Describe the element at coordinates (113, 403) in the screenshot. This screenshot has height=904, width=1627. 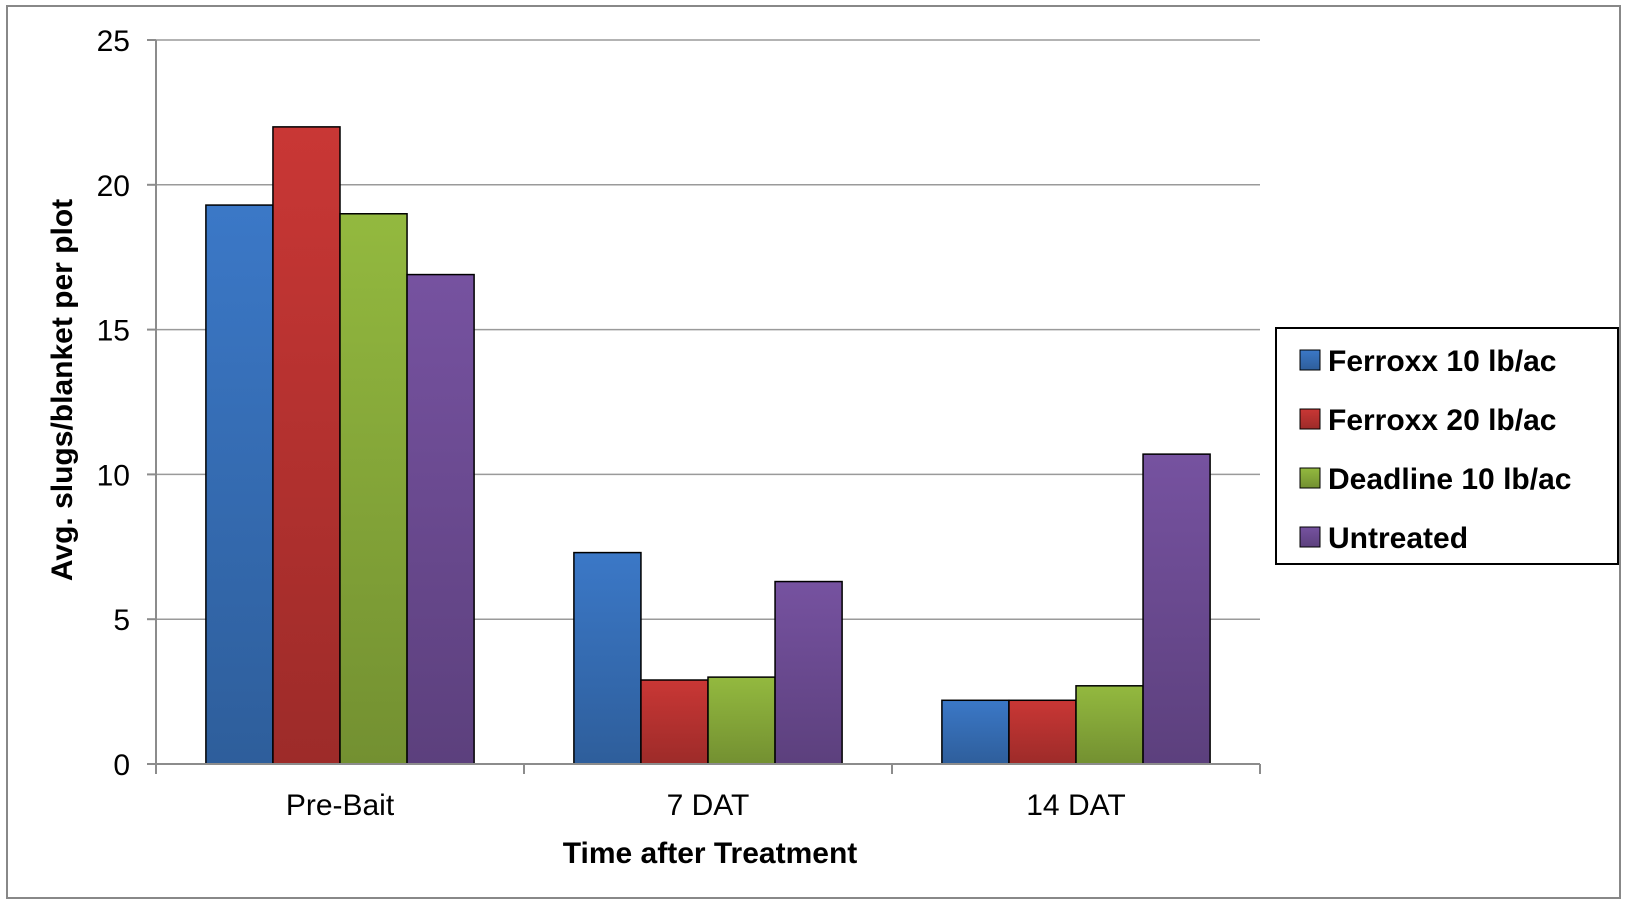
I see `y-tick-labels: 0 5 10 15 20 25` at that location.